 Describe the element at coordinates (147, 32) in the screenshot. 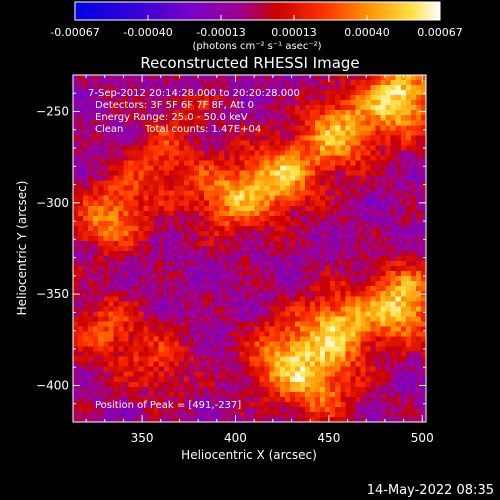

I see `colorbar-tick-label: -0.00040` at that location.